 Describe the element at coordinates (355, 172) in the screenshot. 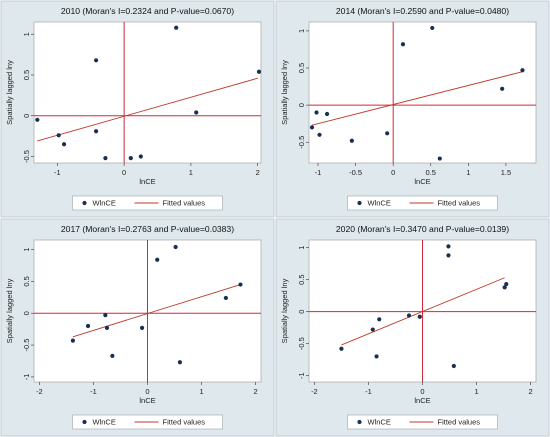

I see `x-tick-label: -0.5` at that location.